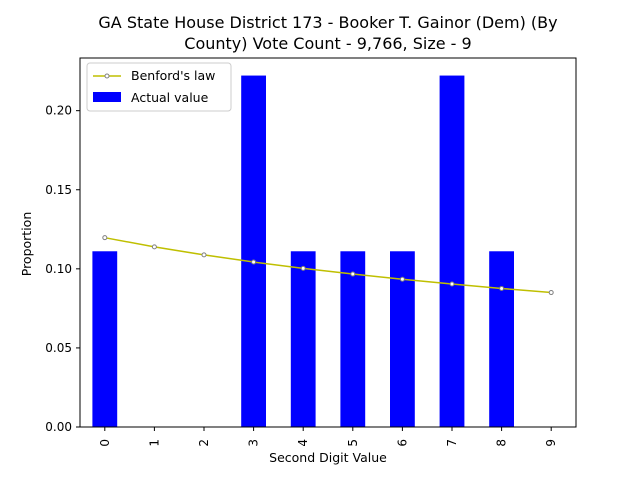 The image size is (640, 480). I want to click on y-tick-label: 0.00, so click(58, 427).